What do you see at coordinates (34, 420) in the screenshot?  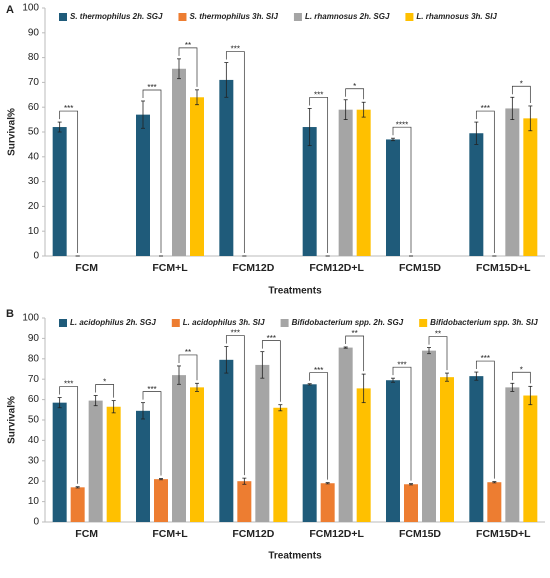 I see `y-tick-label: 50` at bounding box center [34, 420].